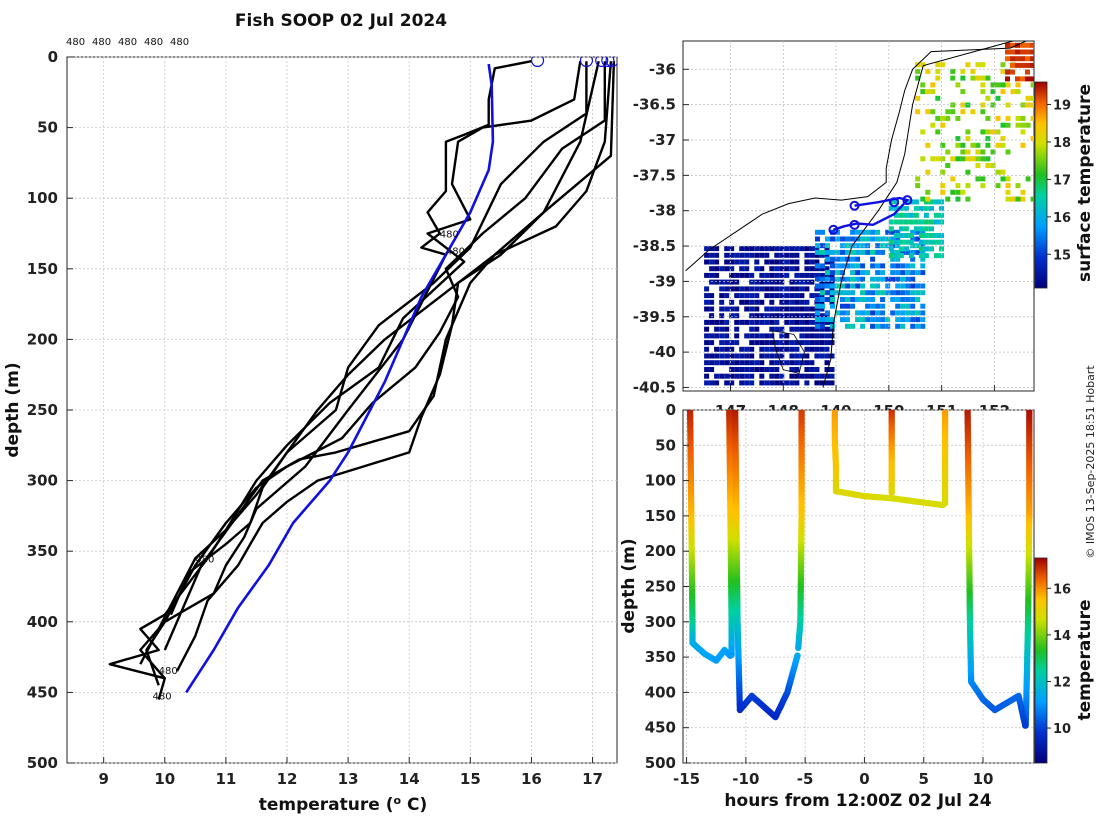 Image resolution: width=1100 pixels, height=820 pixels. I want to click on cast-position-circle, so click(854, 205).